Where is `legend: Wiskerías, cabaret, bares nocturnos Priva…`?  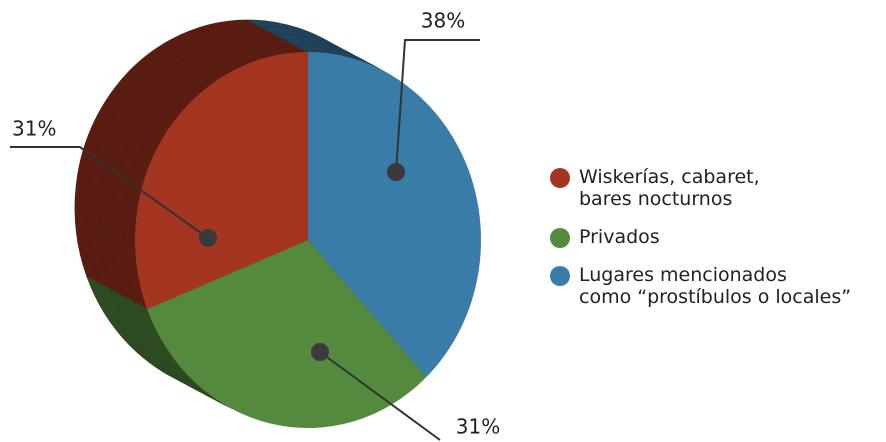 legend: Wiskerías, cabaret, bares nocturnos Priva… is located at coordinates (700, 245).